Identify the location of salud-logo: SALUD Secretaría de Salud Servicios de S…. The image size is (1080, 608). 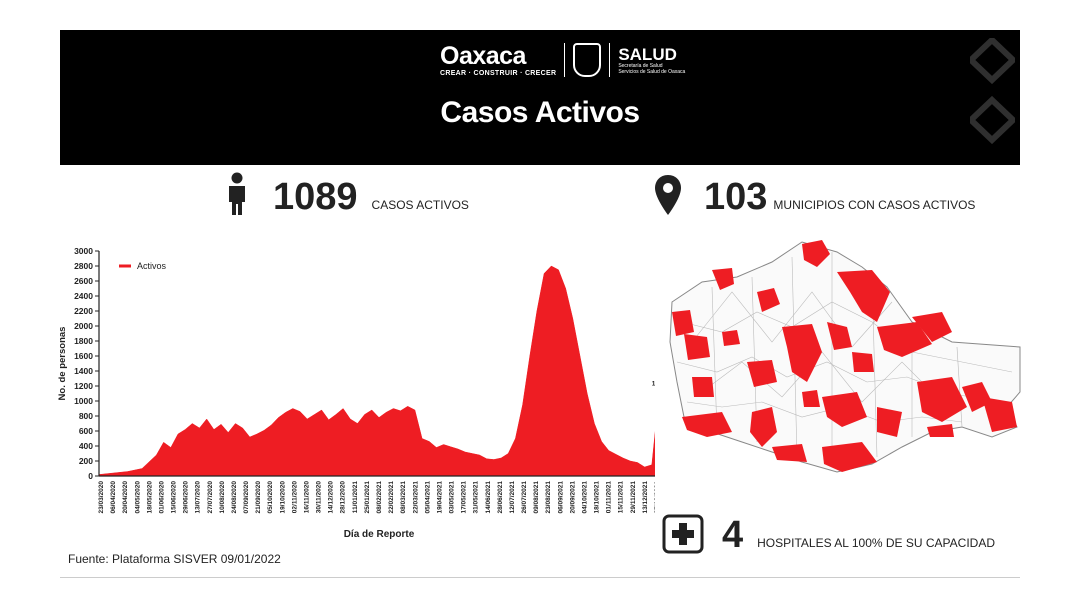
(651, 60).